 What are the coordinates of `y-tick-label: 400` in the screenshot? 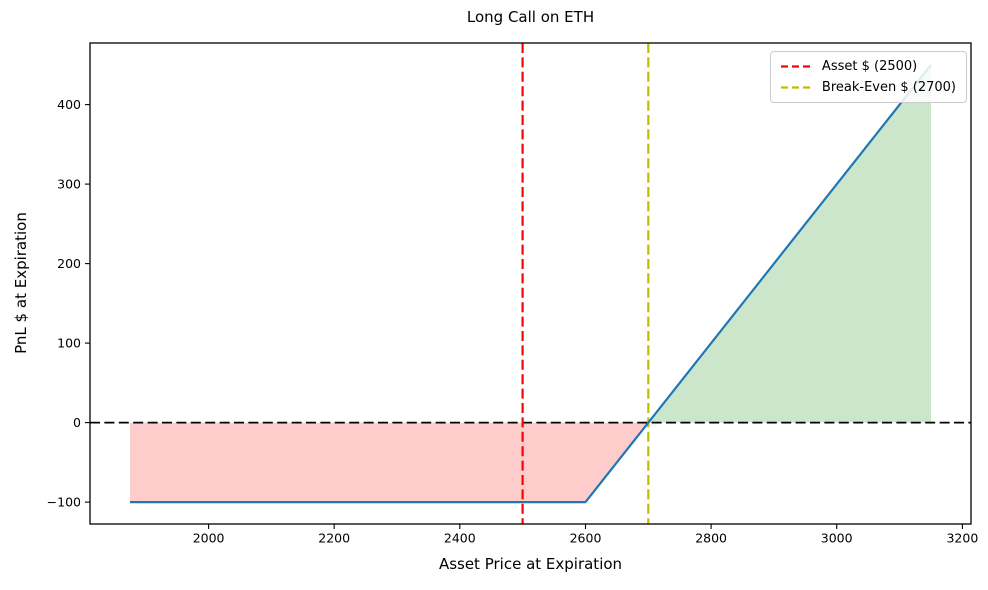 It's located at (69, 104).